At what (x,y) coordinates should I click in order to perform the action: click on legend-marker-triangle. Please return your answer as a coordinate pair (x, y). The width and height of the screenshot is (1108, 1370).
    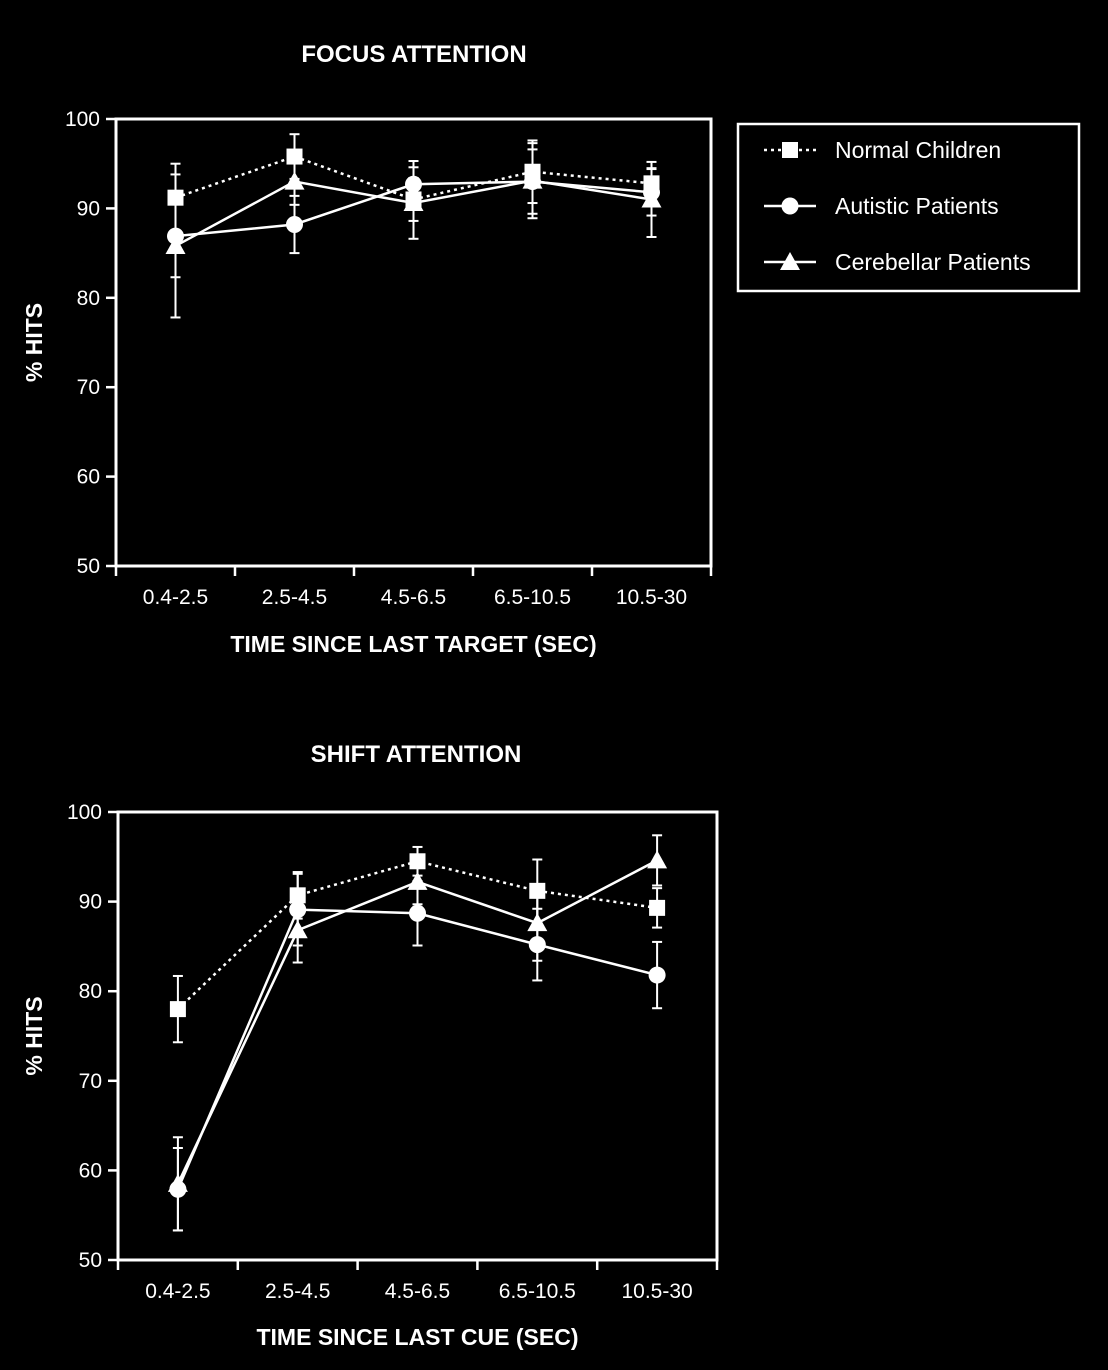
    Looking at the image, I should click on (790, 261).